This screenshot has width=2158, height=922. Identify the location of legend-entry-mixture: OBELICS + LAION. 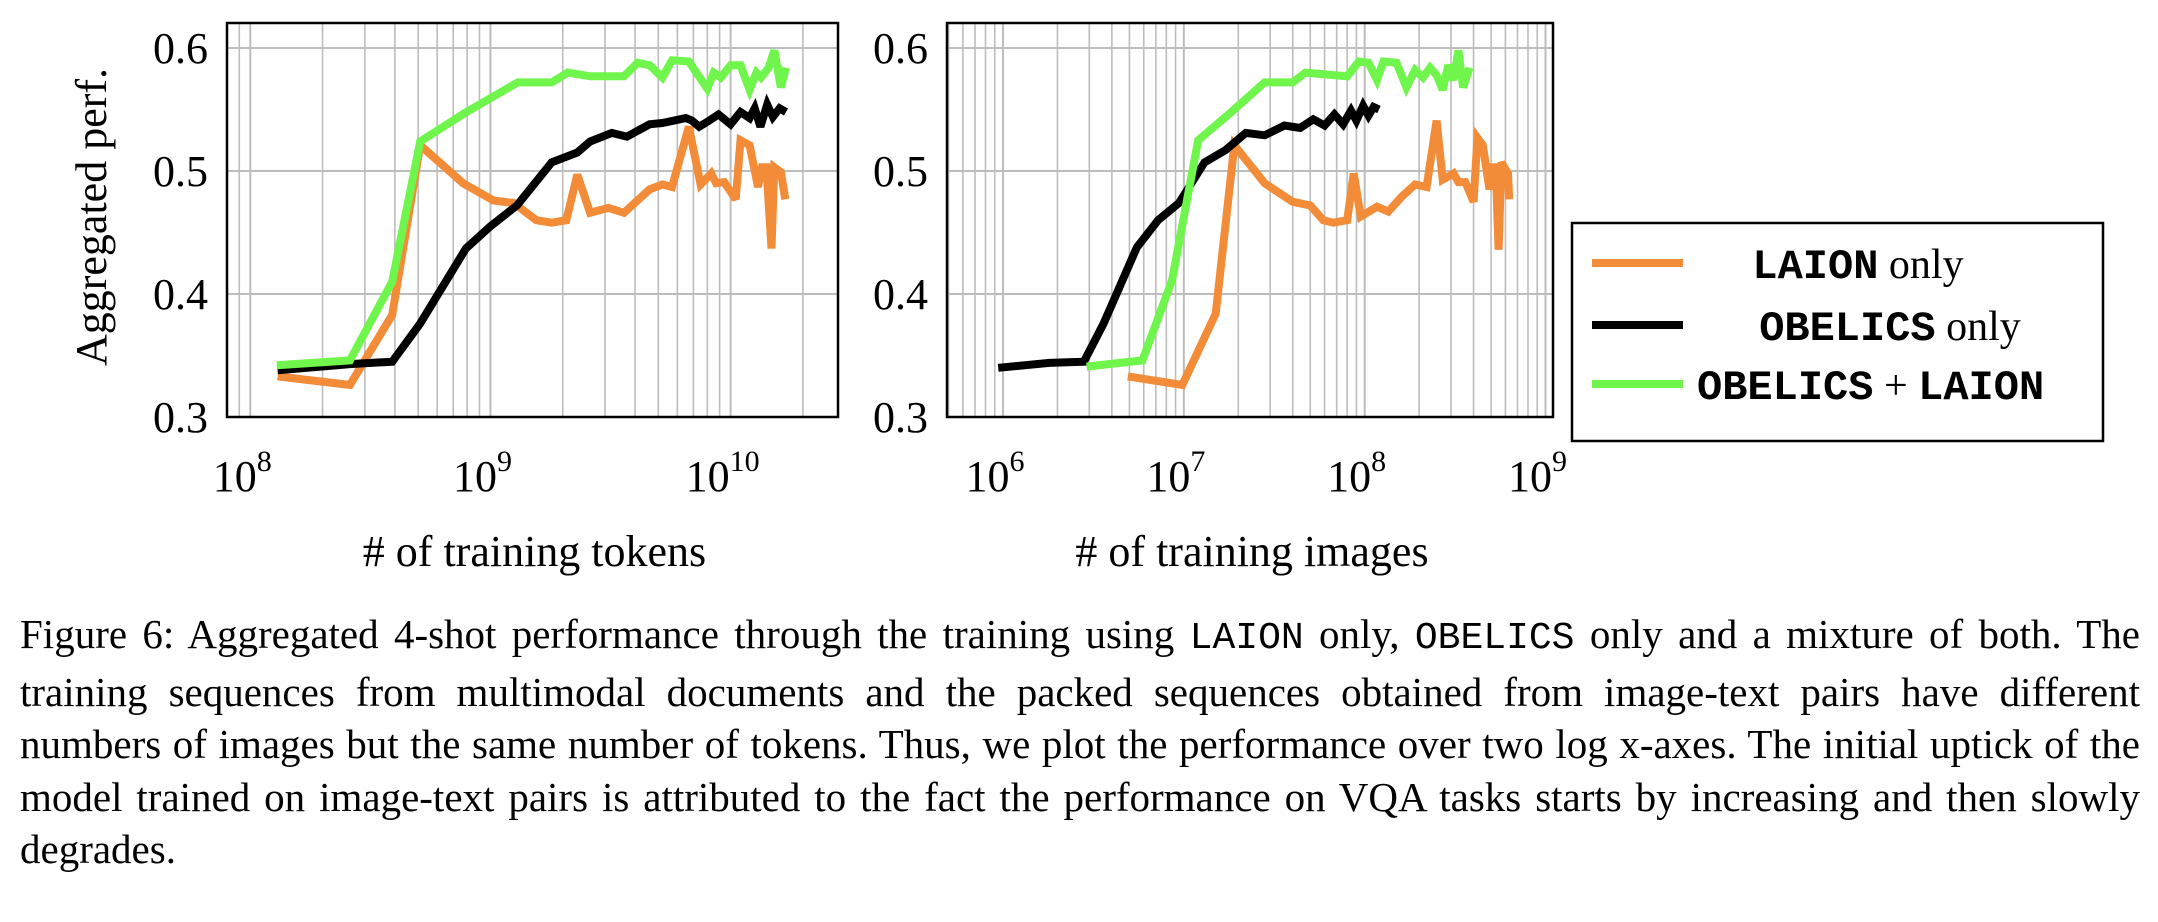
(1818, 387).